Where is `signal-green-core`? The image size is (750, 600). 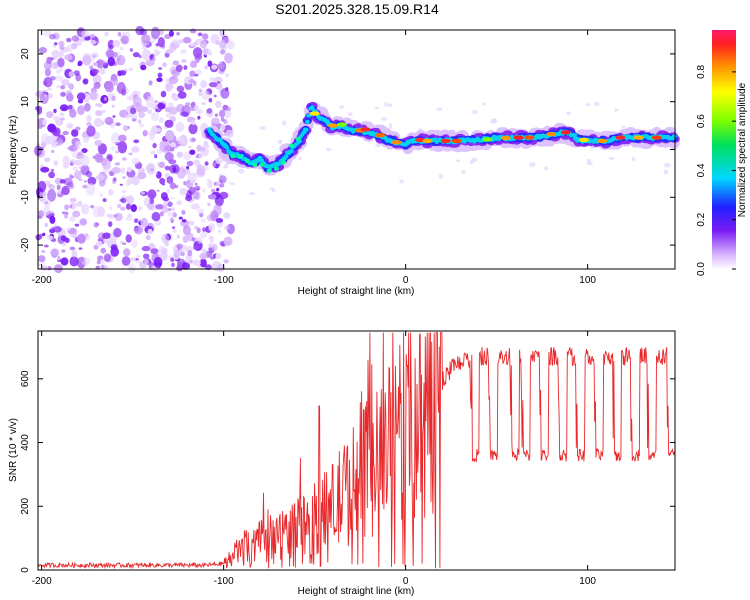
signal-green-core is located at coordinates (298, 138).